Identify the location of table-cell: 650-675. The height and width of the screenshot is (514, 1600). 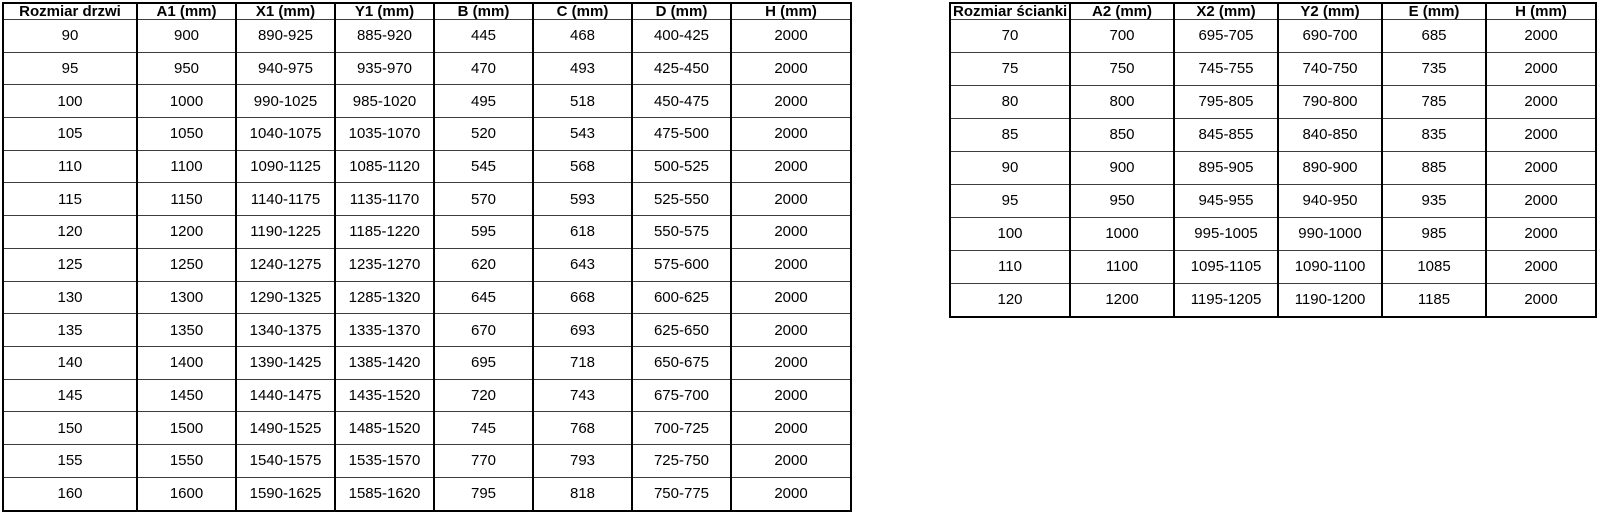
(681, 362).